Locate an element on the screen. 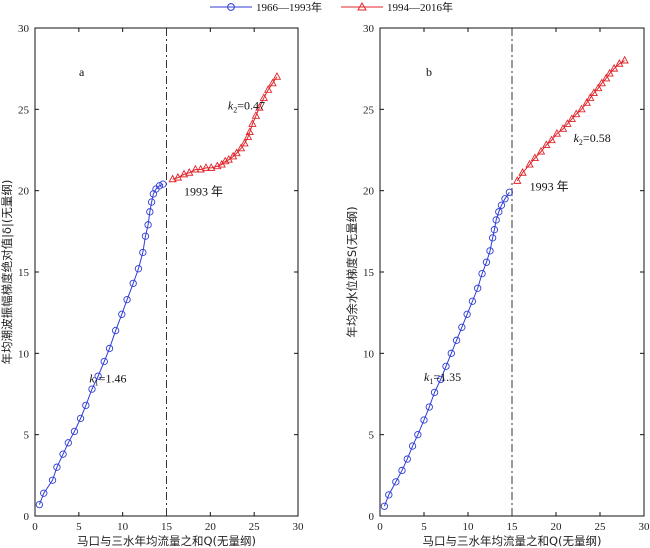 The image size is (650, 548). x-tick-label: 0 is located at coordinates (380, 527).